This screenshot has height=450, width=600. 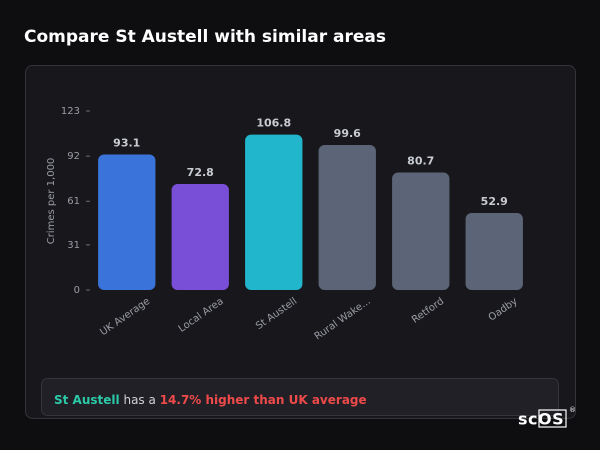 I want to click on y-axis-label: Crimes per 1,000, so click(x=51, y=201).